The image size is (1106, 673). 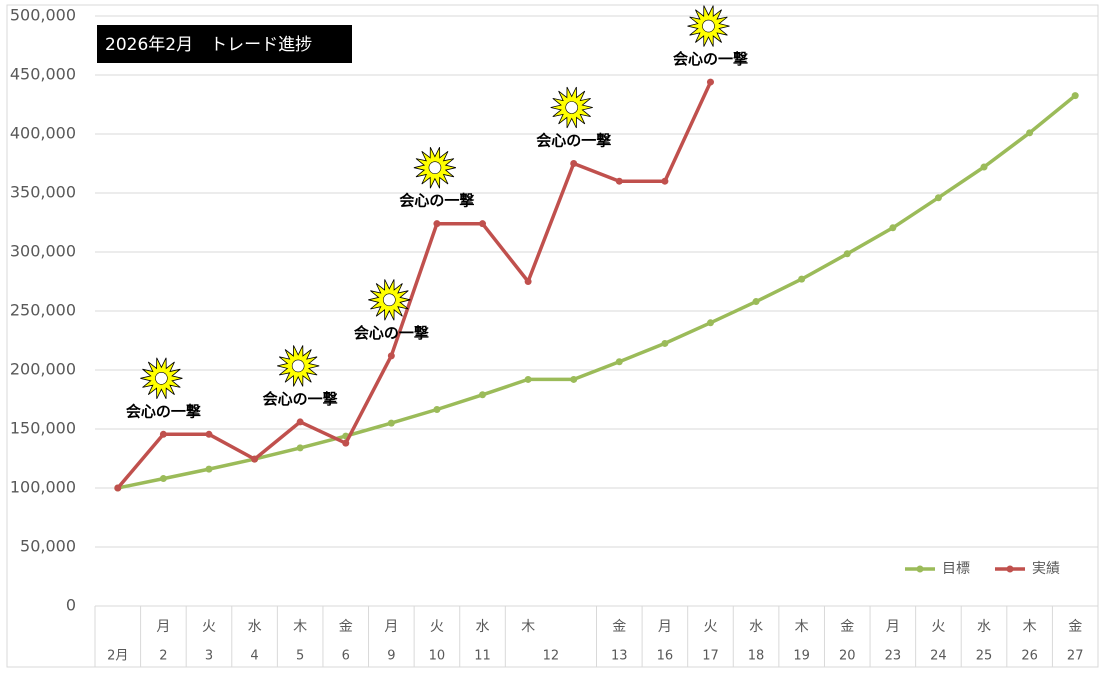 I want to click on legend-label: 実績, so click(x=1046, y=569).